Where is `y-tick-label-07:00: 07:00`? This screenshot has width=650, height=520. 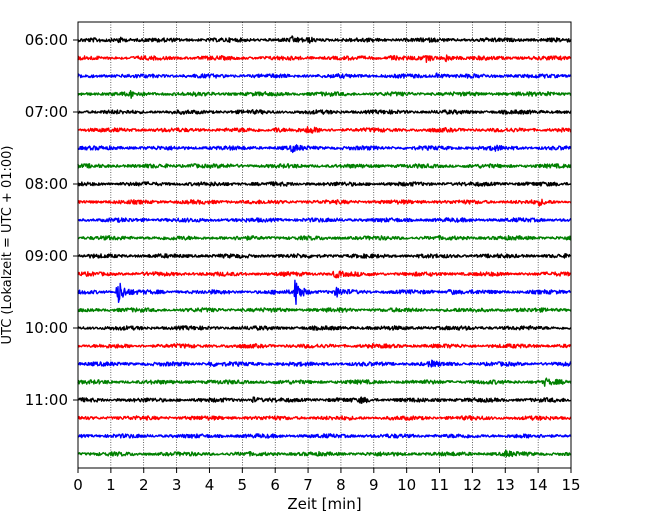 y-tick-label-07:00: 07:00 is located at coordinates (46, 112).